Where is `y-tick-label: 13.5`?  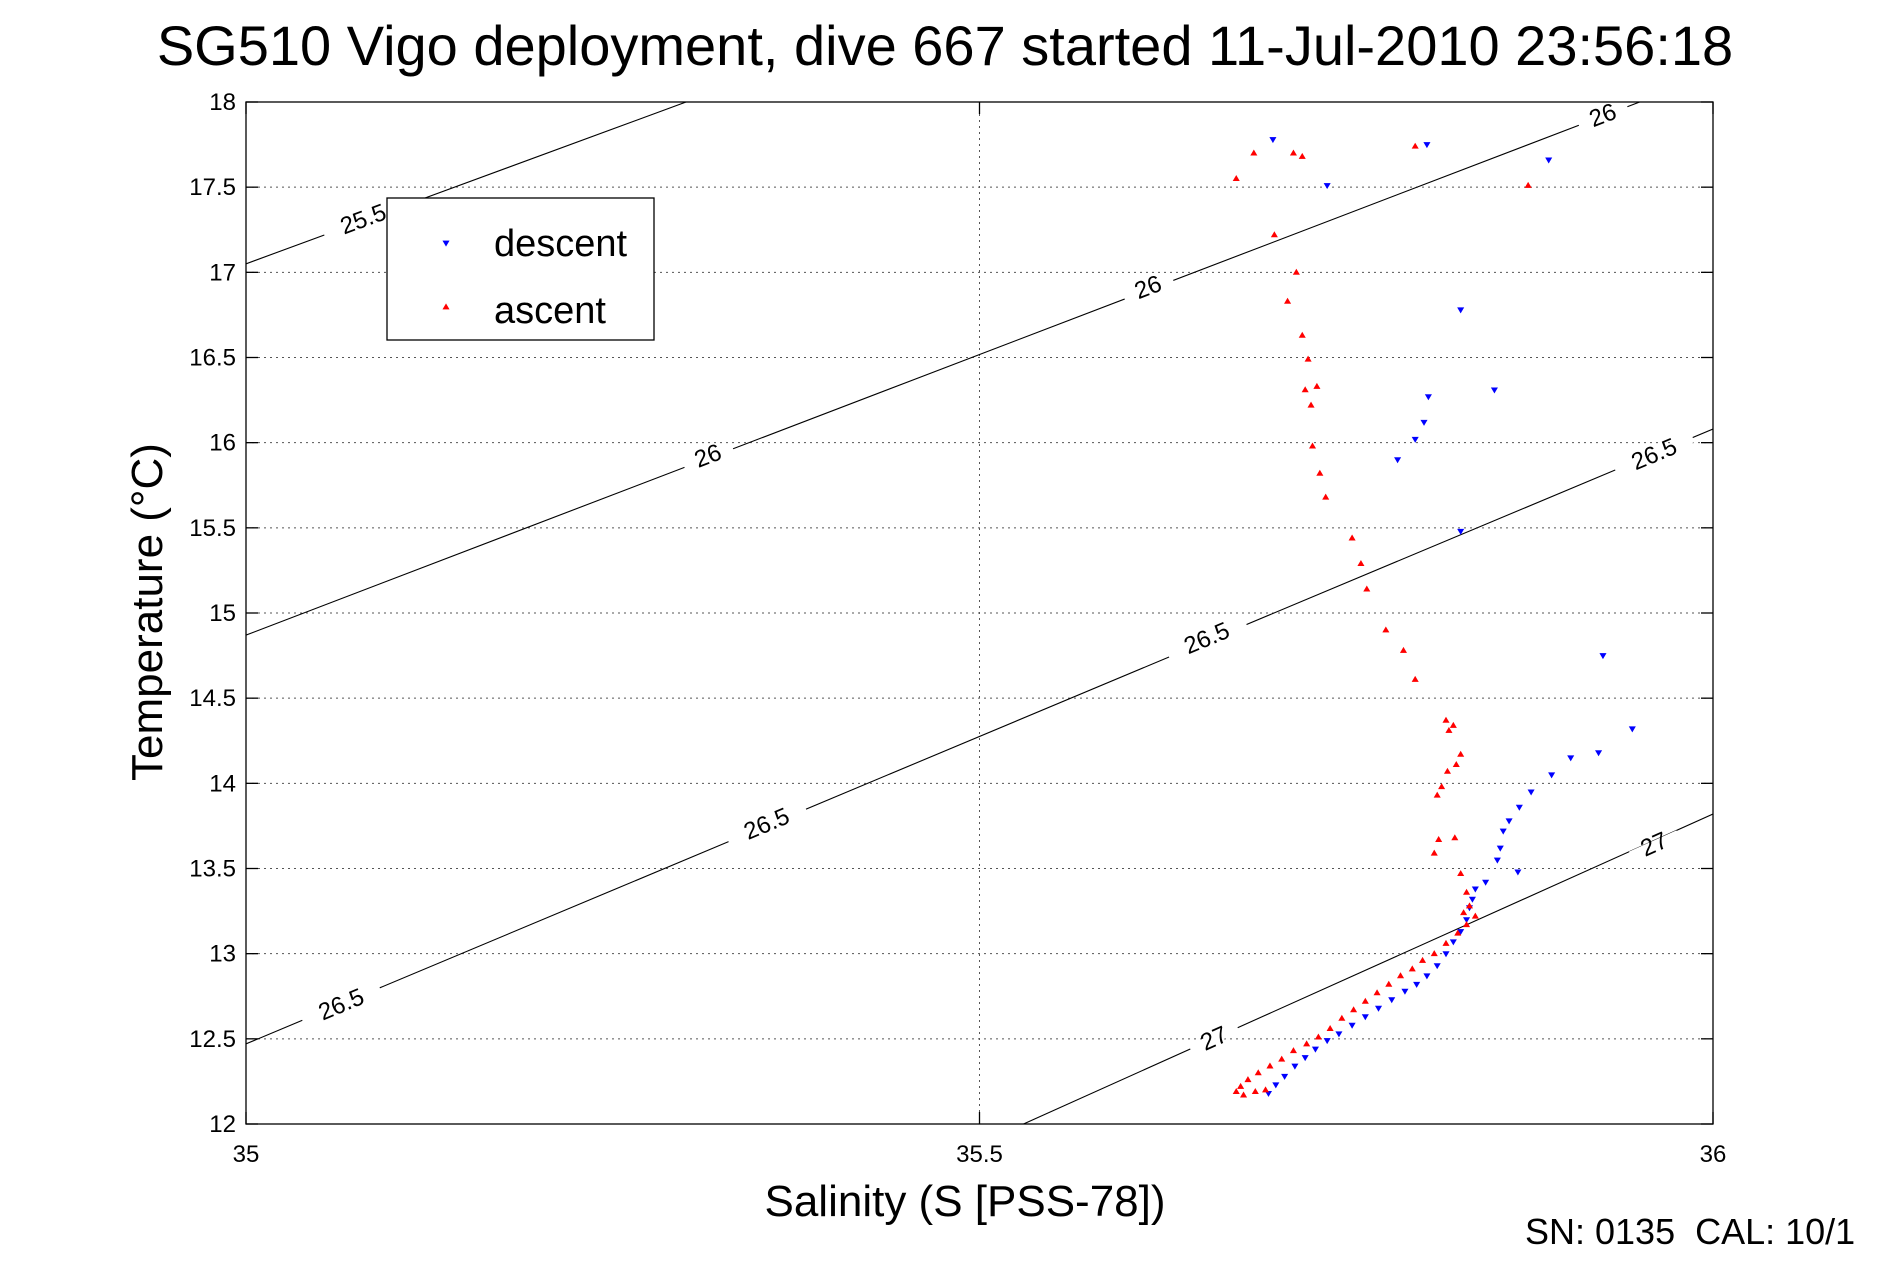
y-tick-label: 13.5 is located at coordinates (212, 869).